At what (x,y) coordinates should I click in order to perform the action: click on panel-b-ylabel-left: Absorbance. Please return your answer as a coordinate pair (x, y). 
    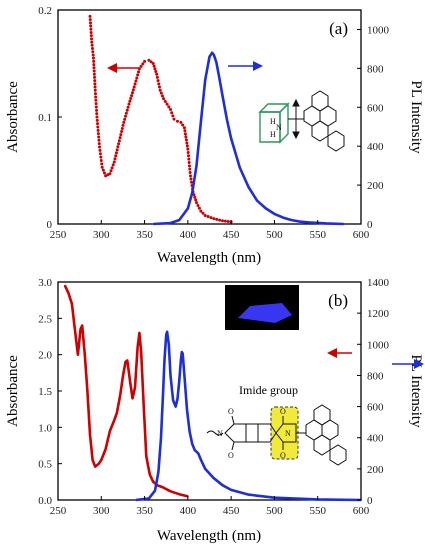
    Looking at the image, I should click on (13, 391).